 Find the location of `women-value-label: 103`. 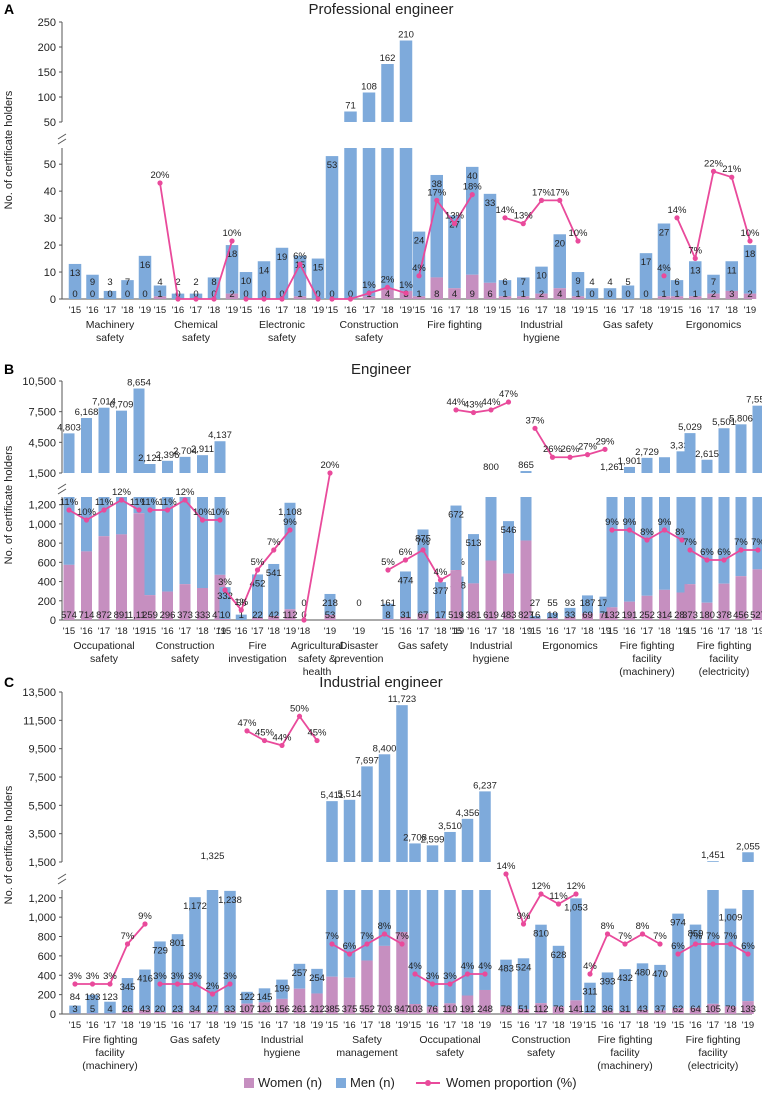

women-value-label: 103 is located at coordinates (415, 1009).